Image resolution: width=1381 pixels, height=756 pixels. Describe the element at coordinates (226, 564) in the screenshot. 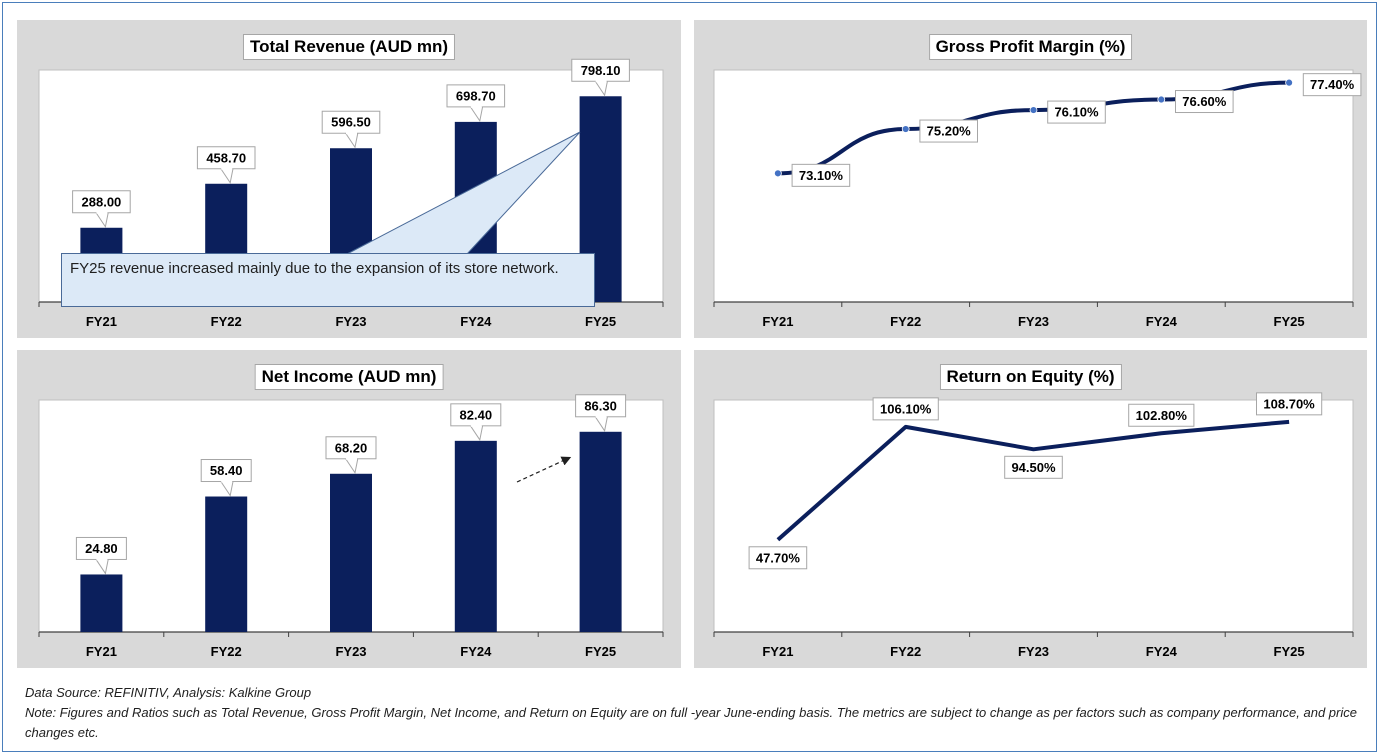

I see `netincome-bar-fy22` at that location.